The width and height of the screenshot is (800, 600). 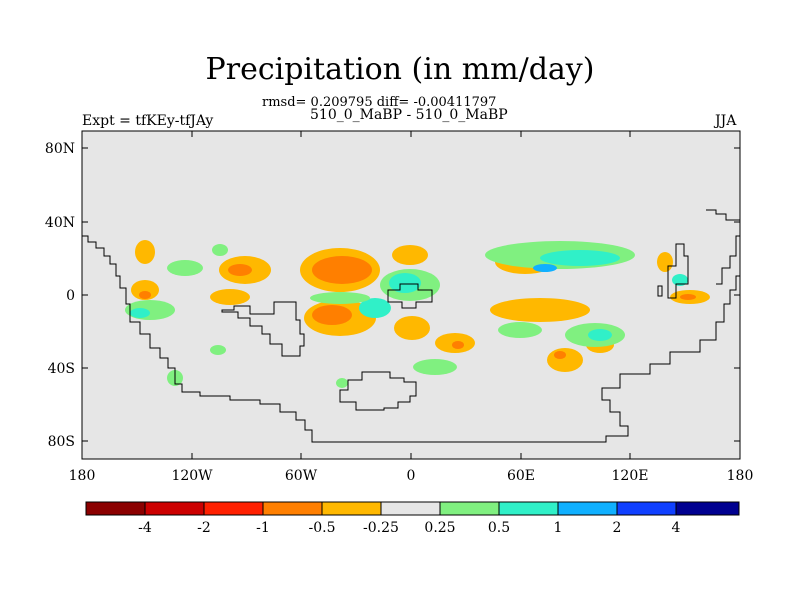 What do you see at coordinates (301, 476) in the screenshot?
I see `x-tick-label: 60W` at bounding box center [301, 476].